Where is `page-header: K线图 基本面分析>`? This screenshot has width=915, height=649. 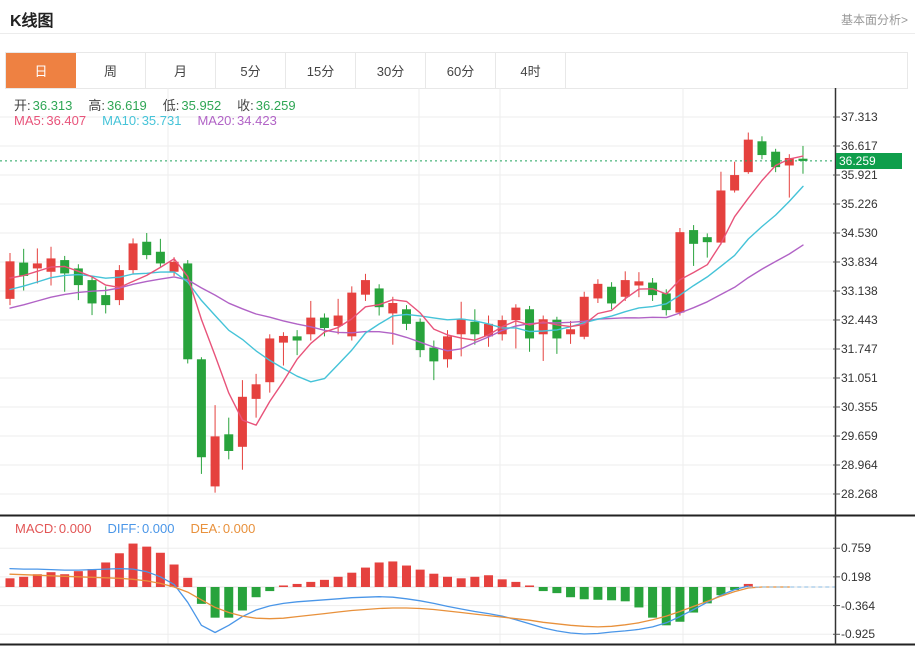 page-header: K线图 基本面分析> is located at coordinates (457, 17).